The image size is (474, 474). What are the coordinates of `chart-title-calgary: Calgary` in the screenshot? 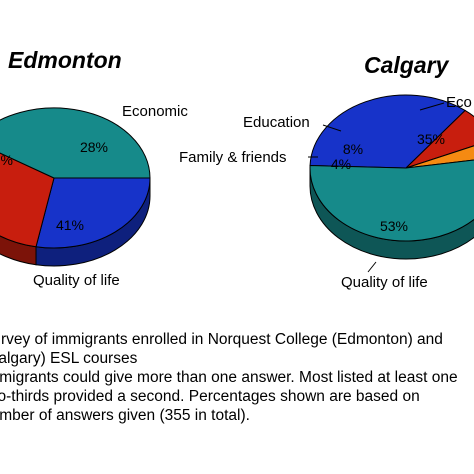 It's located at (407, 65).